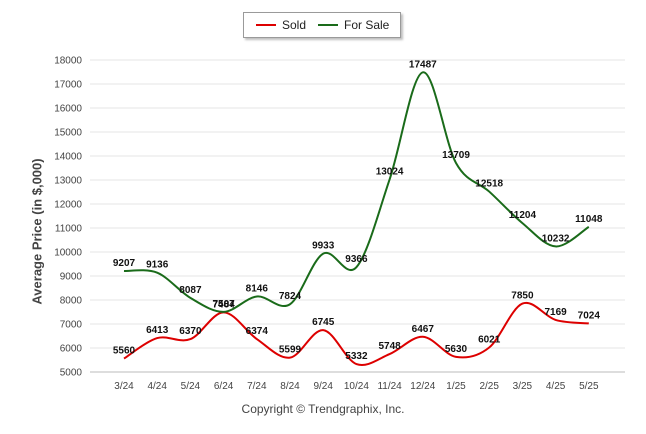 This screenshot has width=646, height=434. Describe the element at coordinates (68, 85) in the screenshot. I see `y-tick-label: 17000` at that location.